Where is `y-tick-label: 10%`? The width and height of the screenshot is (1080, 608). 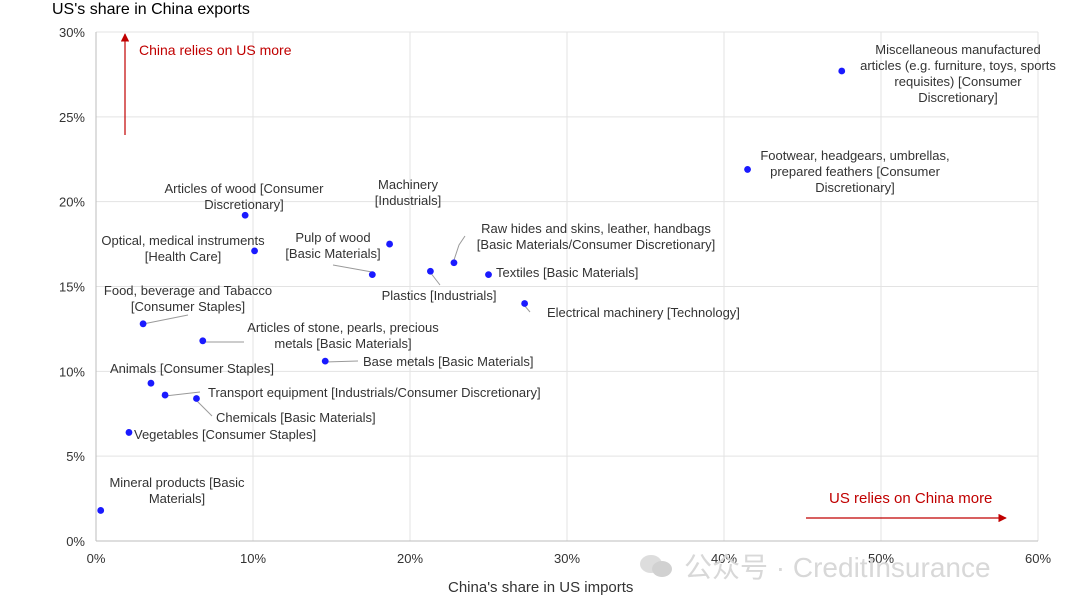 y-tick-label: 10% is located at coordinates (72, 371).